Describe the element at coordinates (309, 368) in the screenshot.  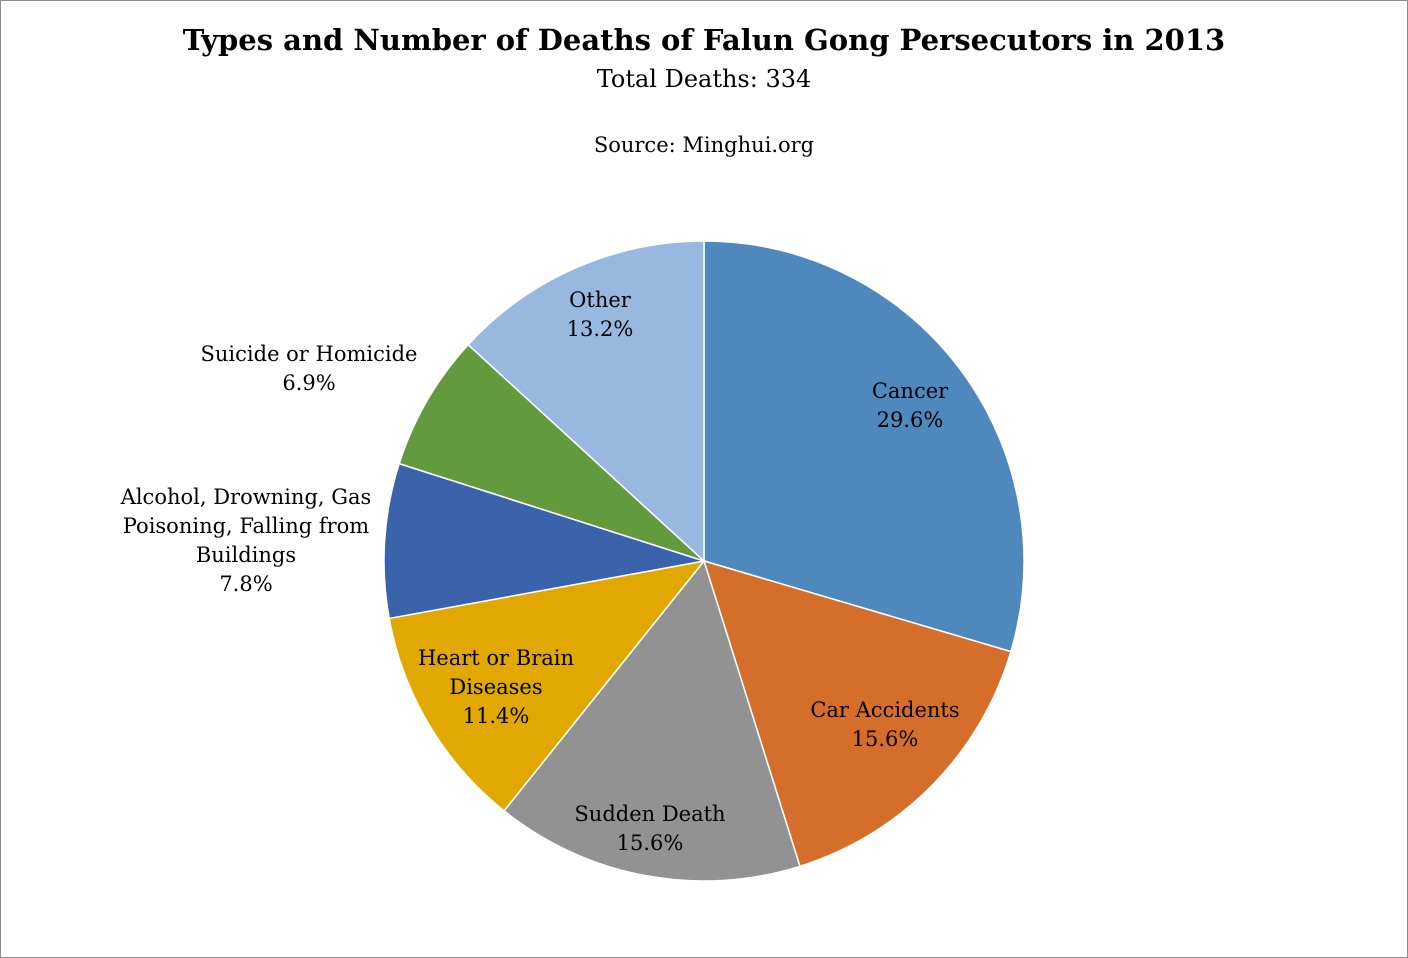
I see `slice-label-suicide-or-homicide: Suicide or Homicide 6.9%` at that location.